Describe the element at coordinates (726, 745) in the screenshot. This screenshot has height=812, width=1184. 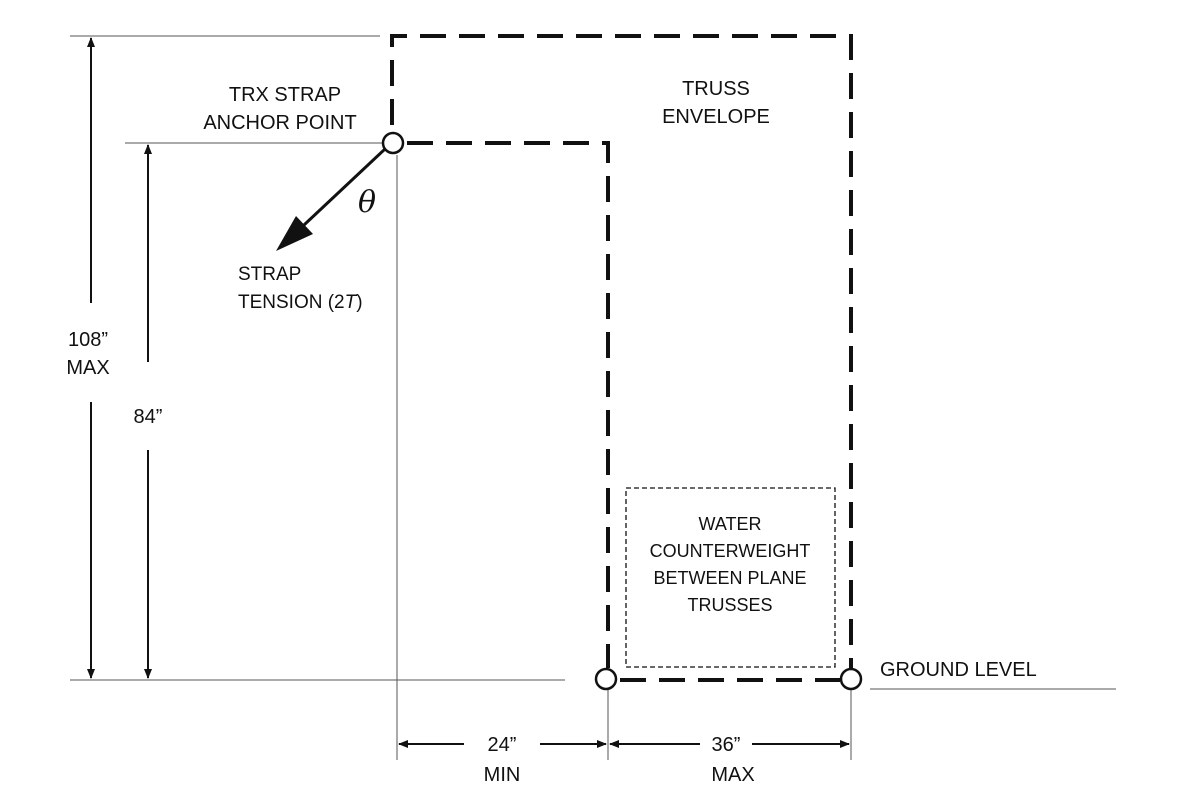
I see `base-max-value: 36”` at that location.